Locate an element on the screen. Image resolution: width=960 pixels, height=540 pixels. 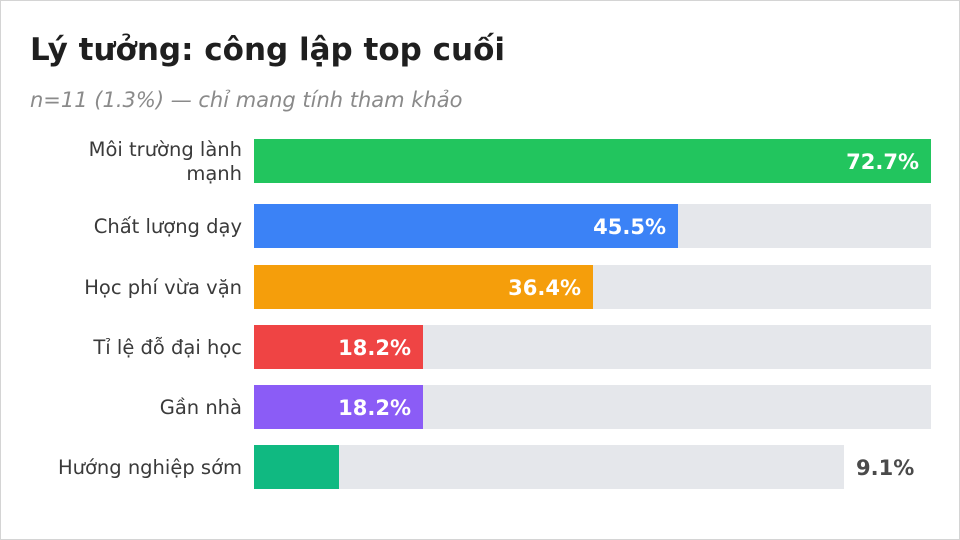
bar-row: 9.1% Hướng nghiệp sớm is located at coordinates (486, 467).